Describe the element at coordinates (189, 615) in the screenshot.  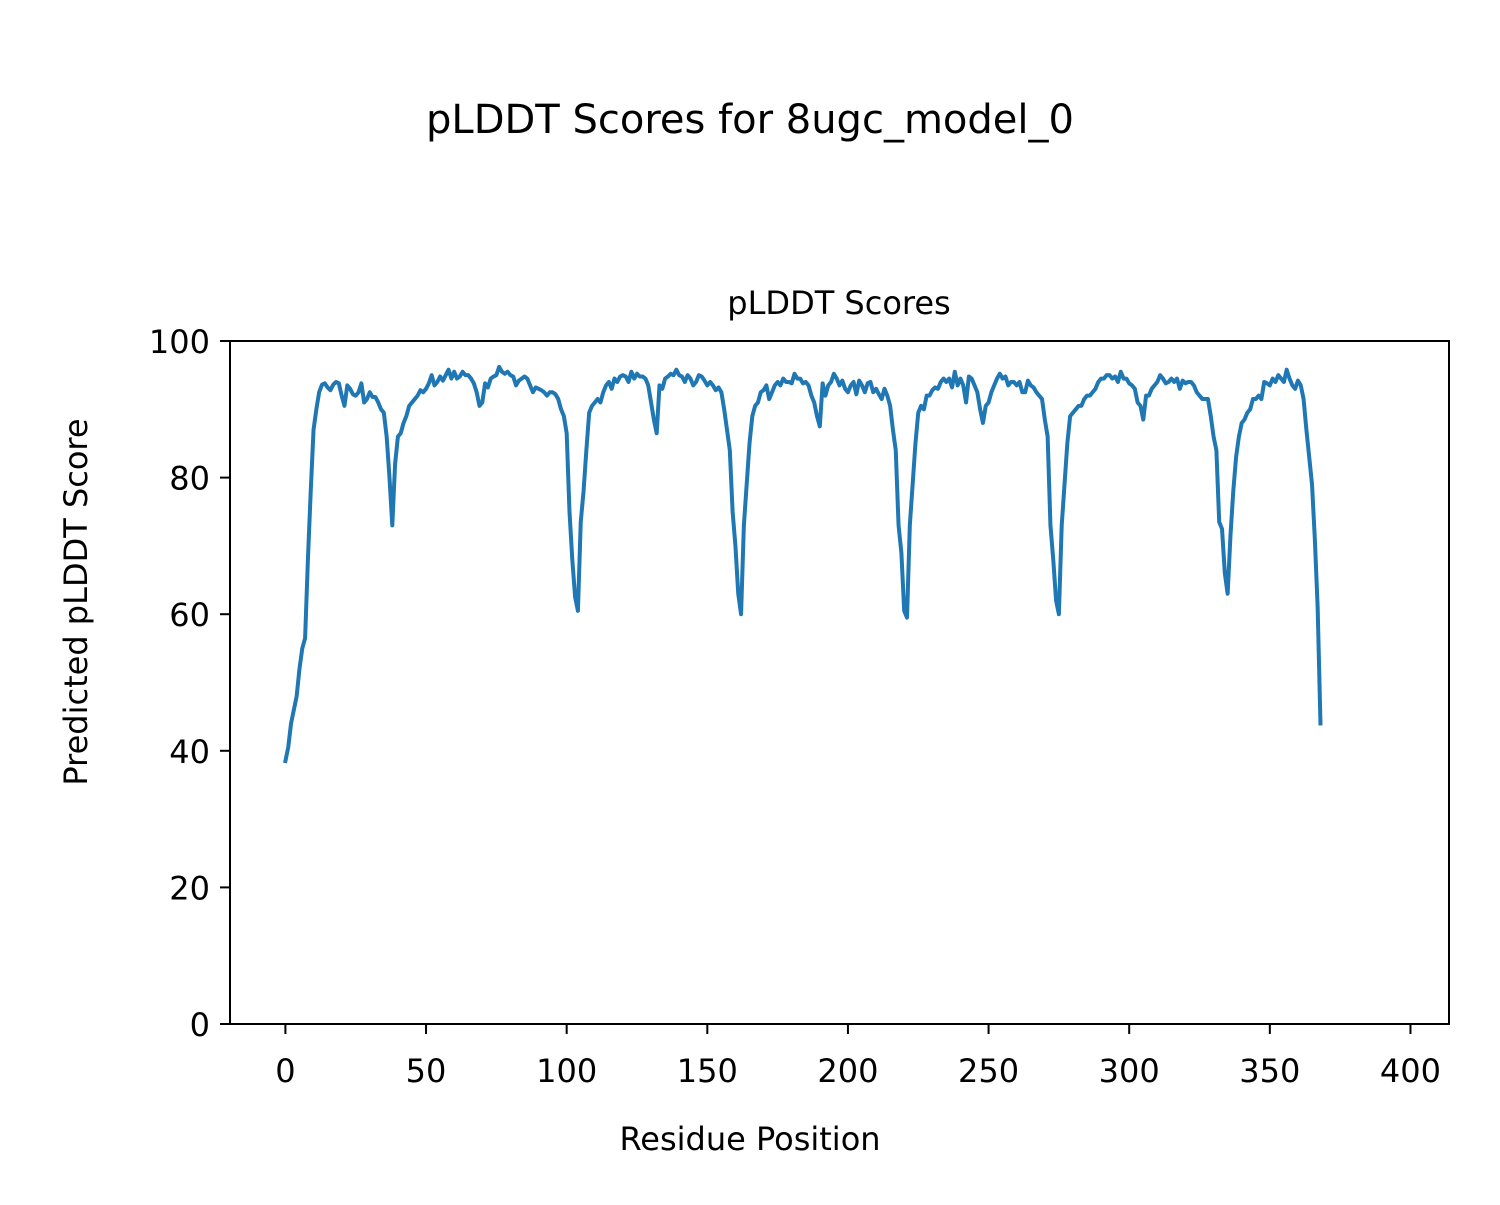
I see `y-tick-label: 60` at that location.